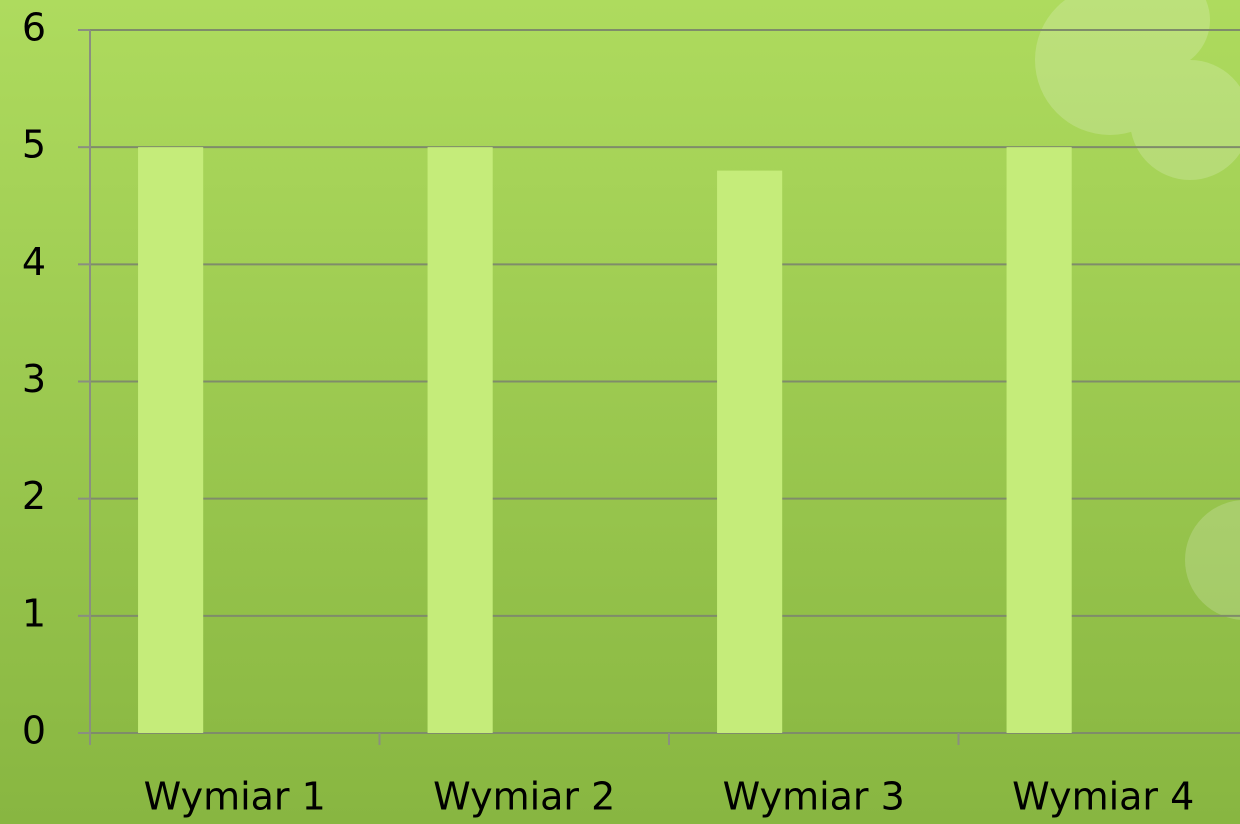 Image resolution: width=1240 pixels, height=824 pixels. What do you see at coordinates (524, 797) in the screenshot?
I see `x-tick-label: Wymiar 2` at bounding box center [524, 797].